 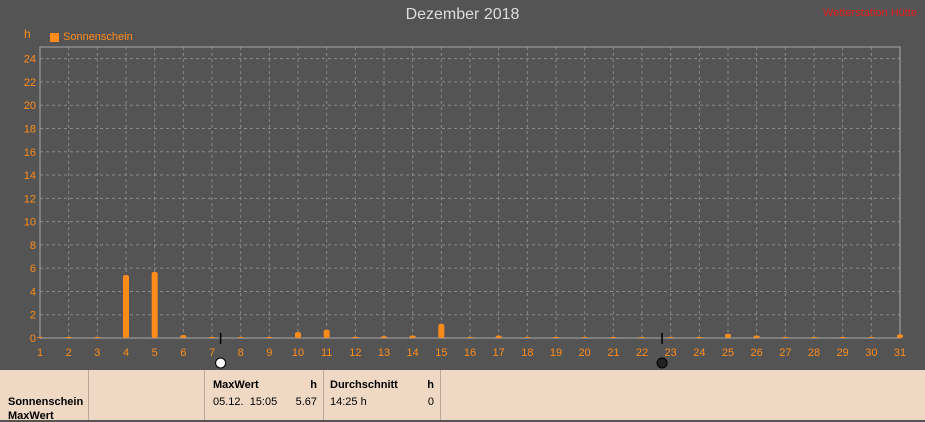 I want to click on y-tick-label: 14, so click(x=30, y=176).